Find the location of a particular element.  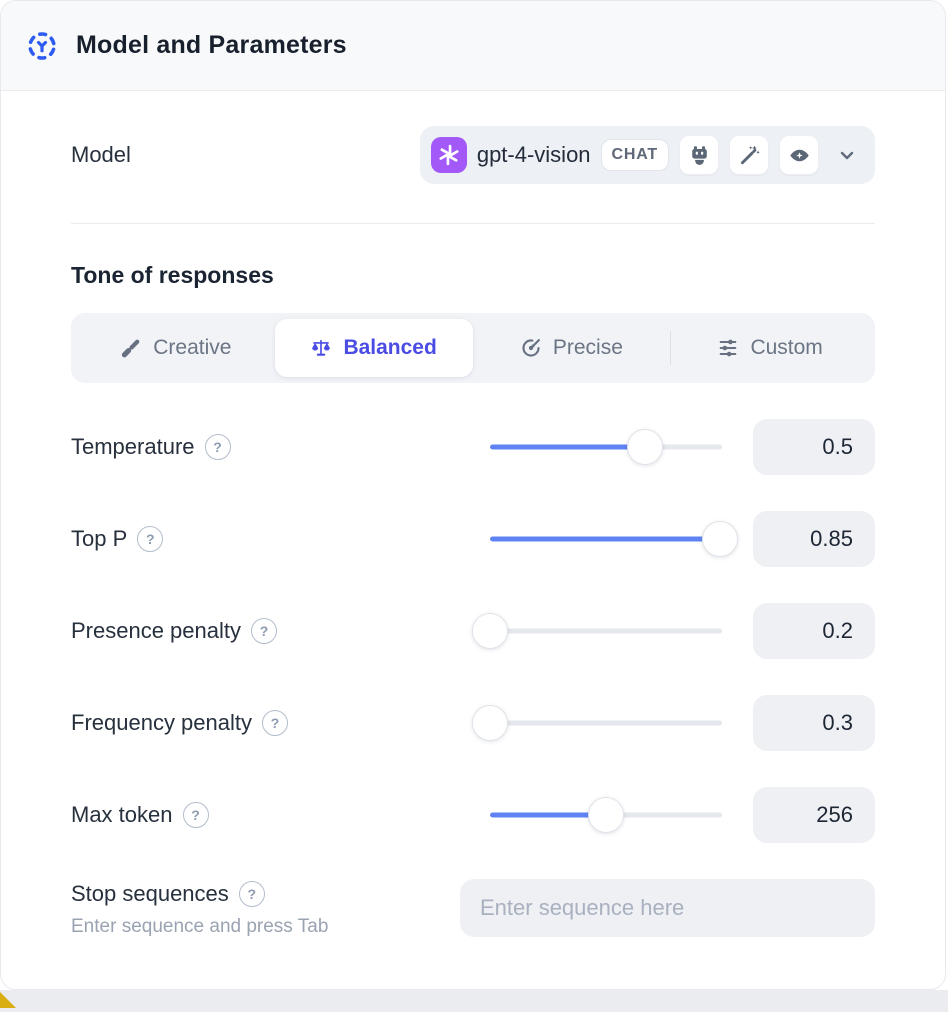

model-name: gpt-4-vision is located at coordinates (533, 154).